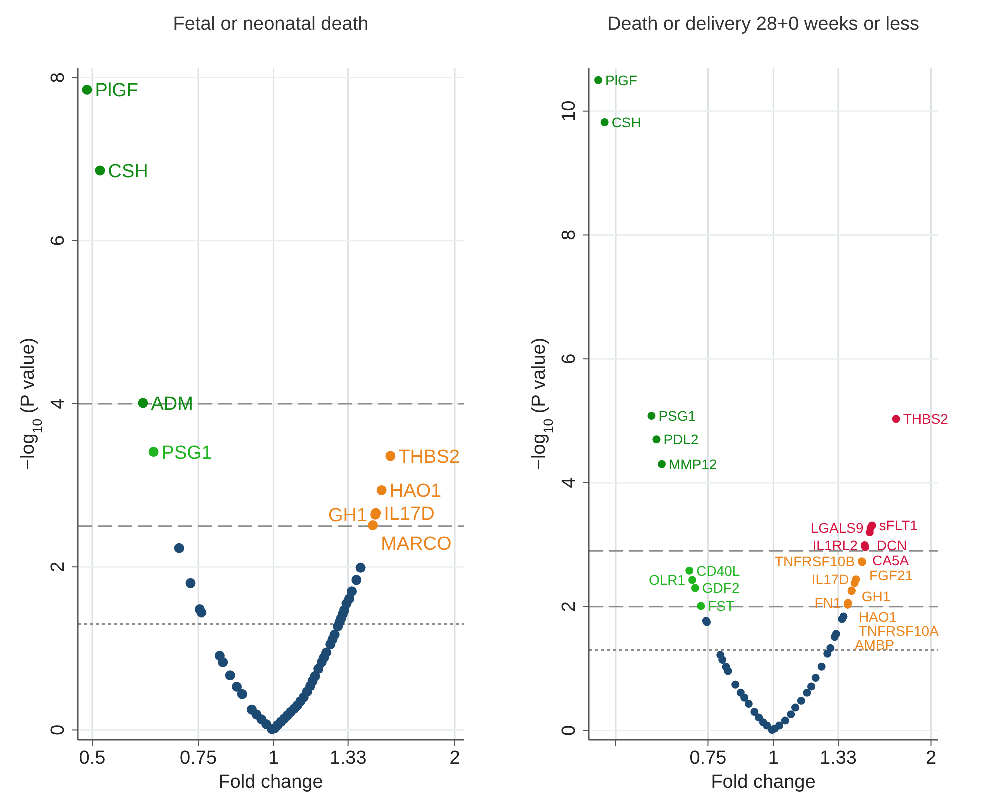  I want to click on data-label: OLR1, so click(667, 580).